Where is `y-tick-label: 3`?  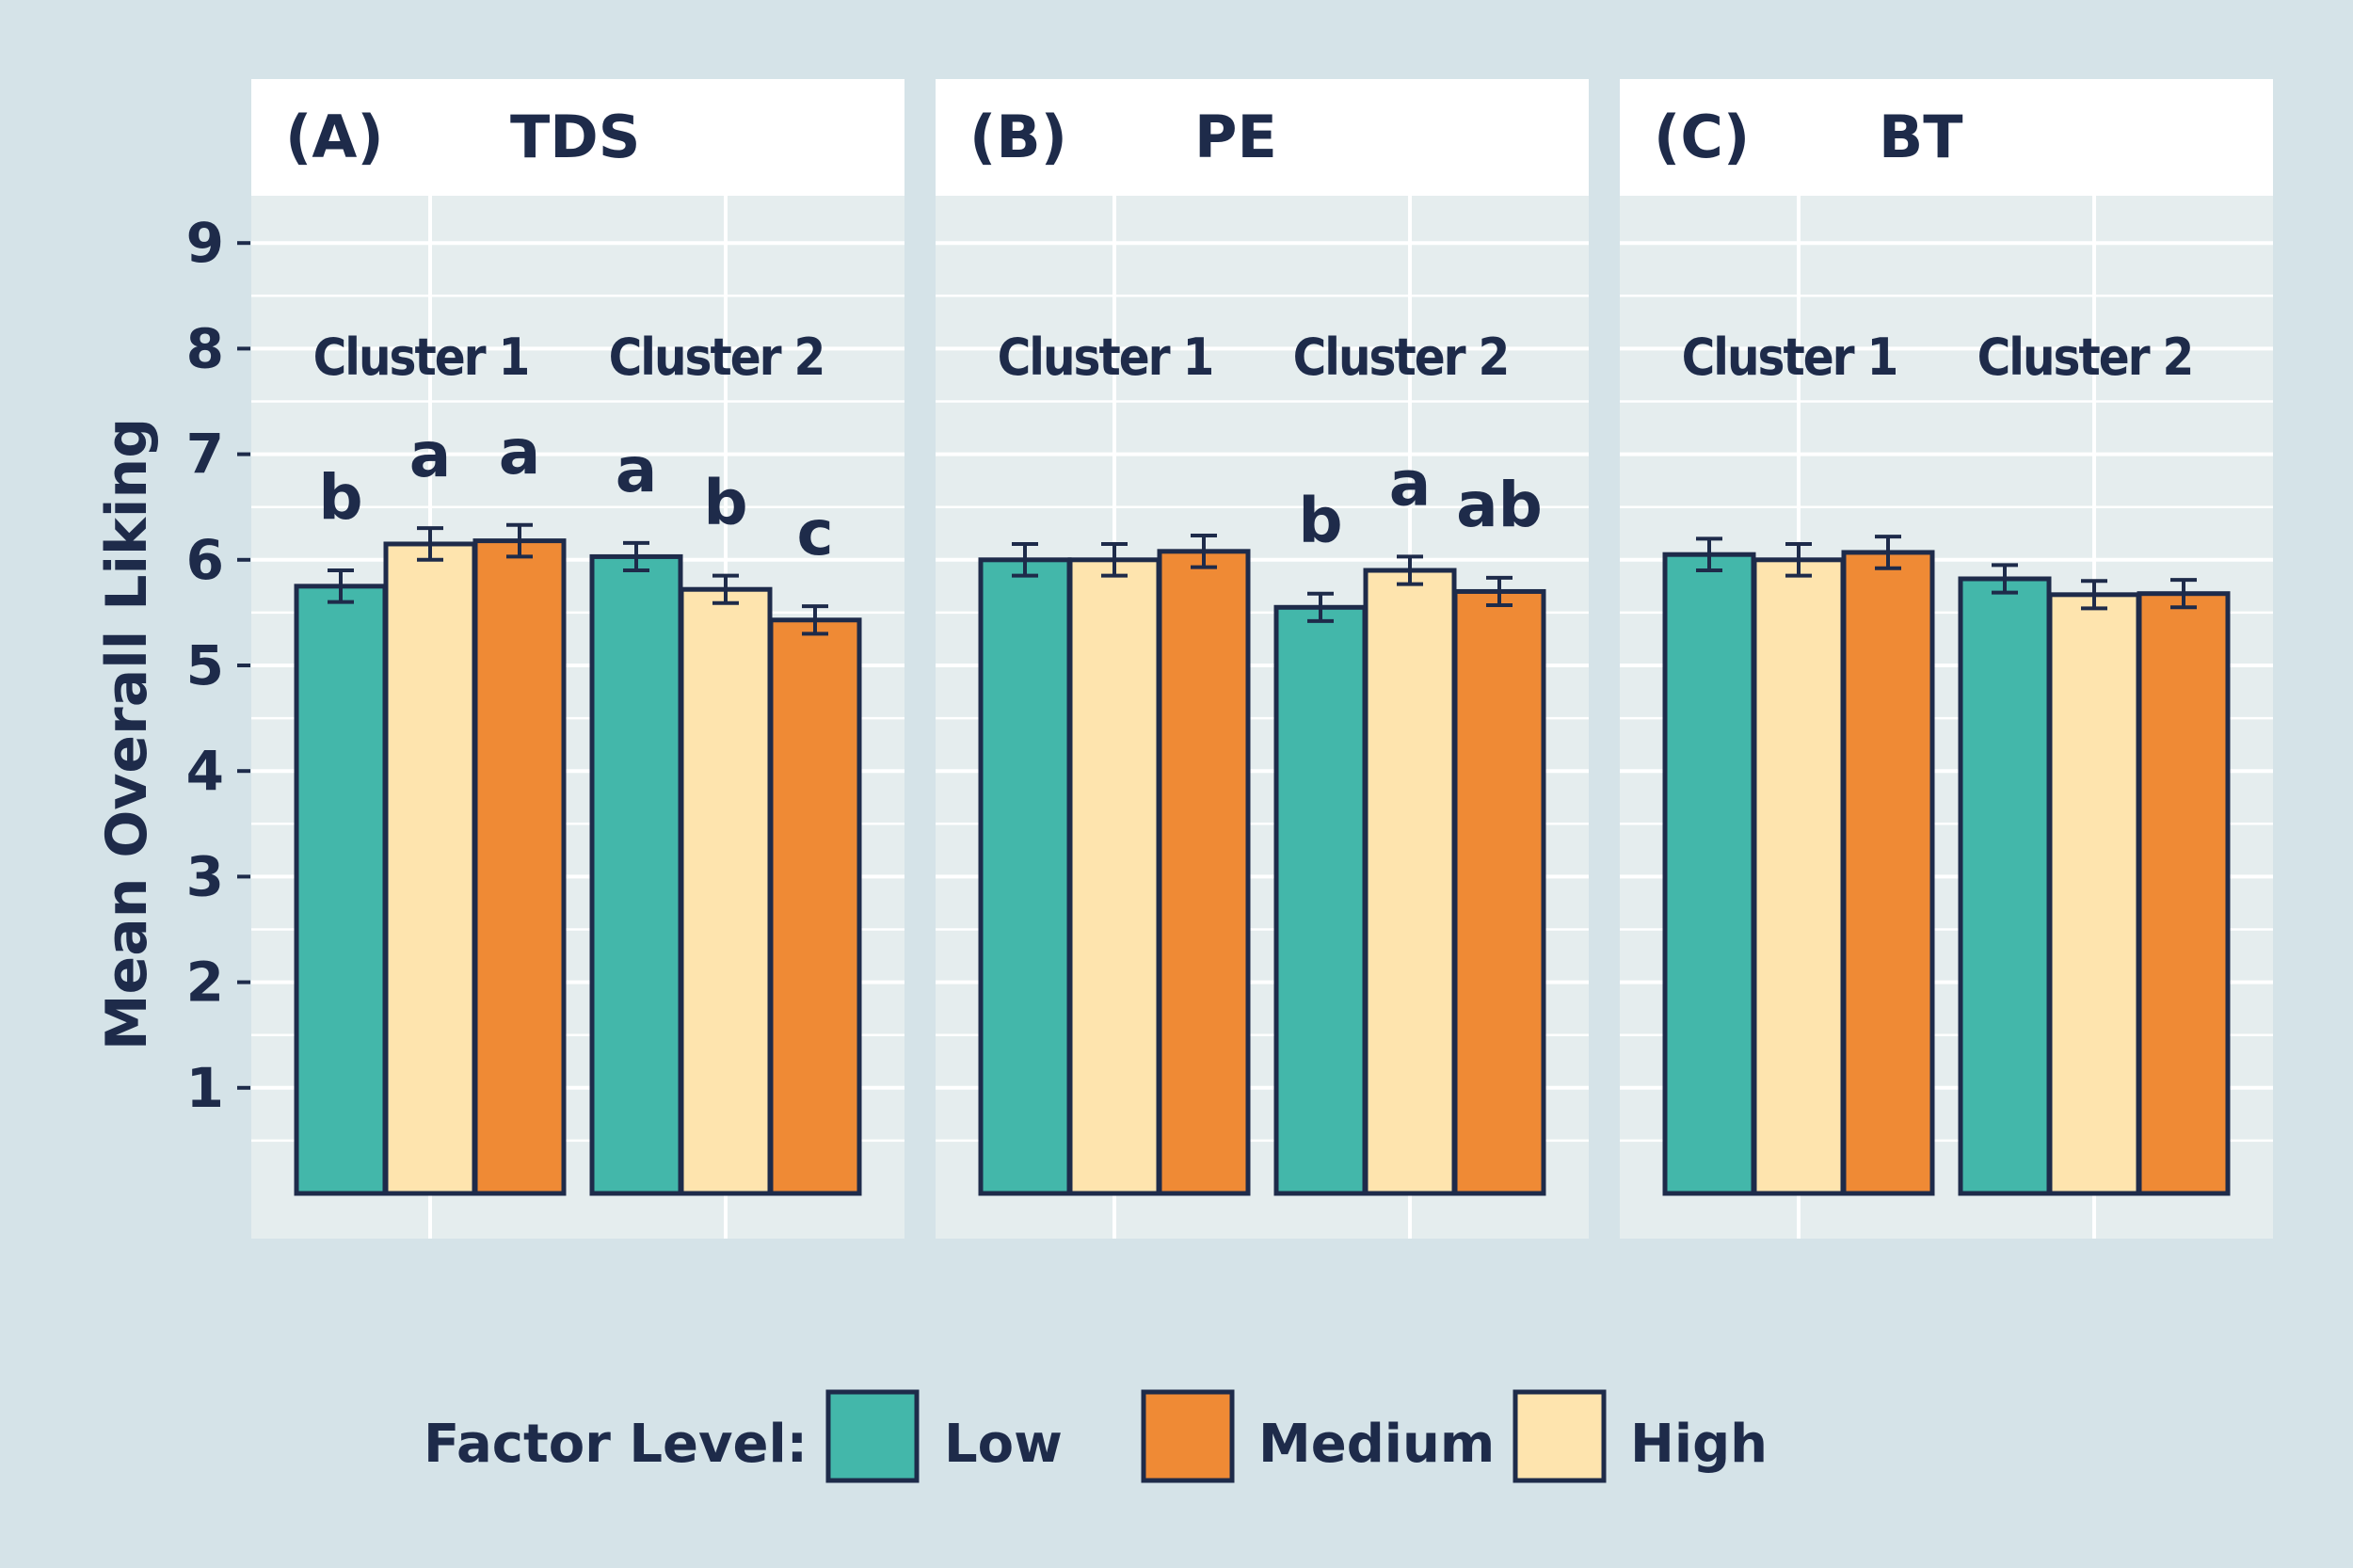
y-tick-label: 3 is located at coordinates (205, 876).